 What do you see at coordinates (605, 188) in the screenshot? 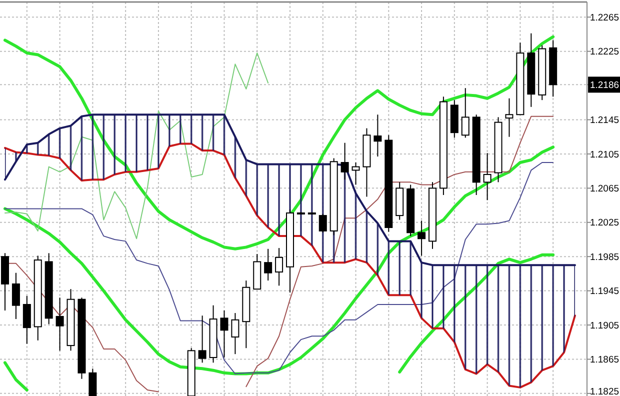
I see `y-tick-label: 1.2065` at bounding box center [605, 188].